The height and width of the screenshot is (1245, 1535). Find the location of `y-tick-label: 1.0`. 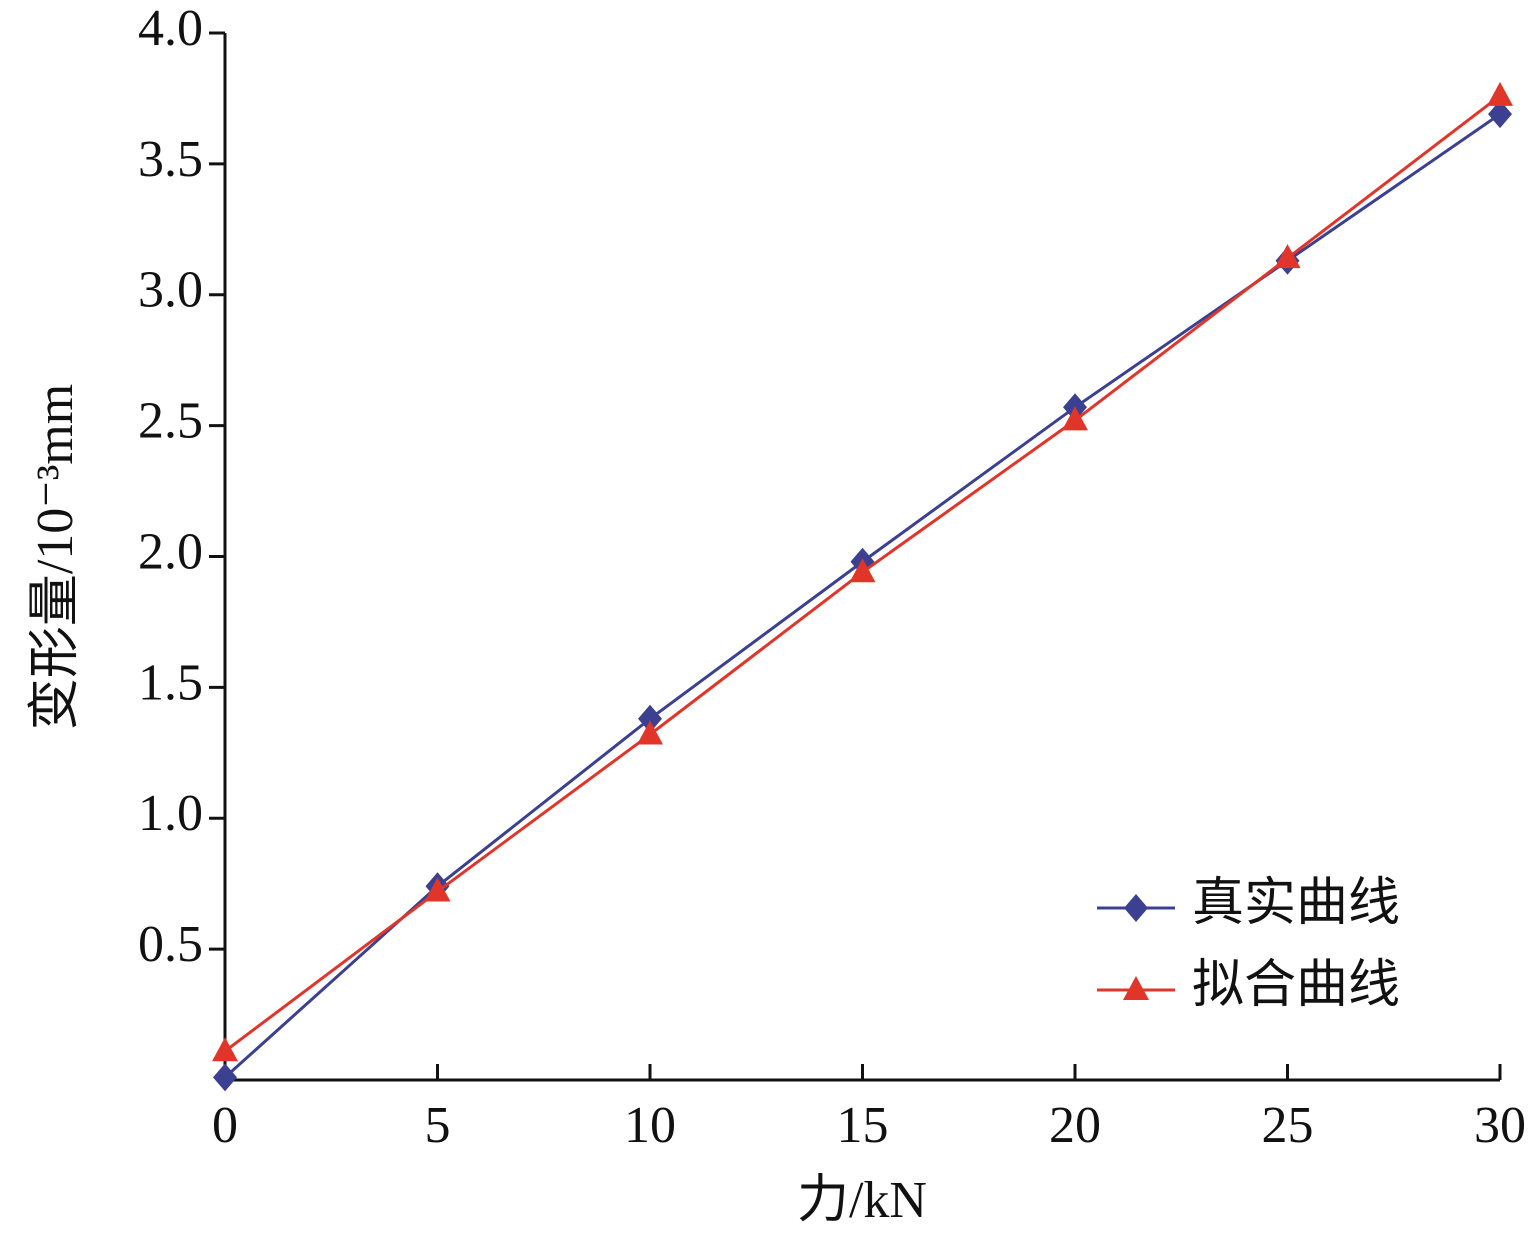

y-tick-label: 1.0 is located at coordinates (170, 813).